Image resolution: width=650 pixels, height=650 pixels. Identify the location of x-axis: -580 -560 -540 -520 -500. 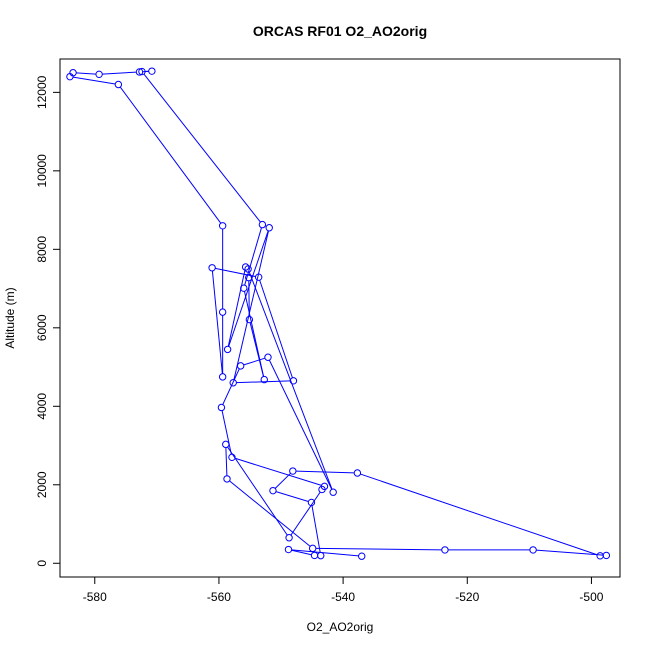
(343, 590).